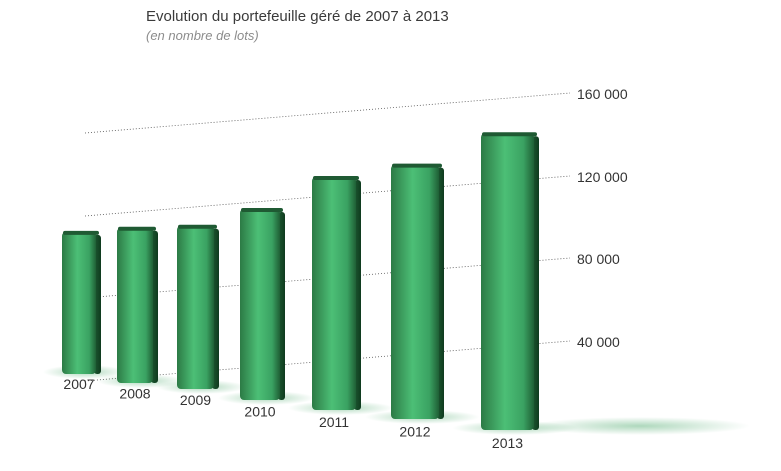  What do you see at coordinates (260, 304) in the screenshot?
I see `bar-2010` at bounding box center [260, 304].